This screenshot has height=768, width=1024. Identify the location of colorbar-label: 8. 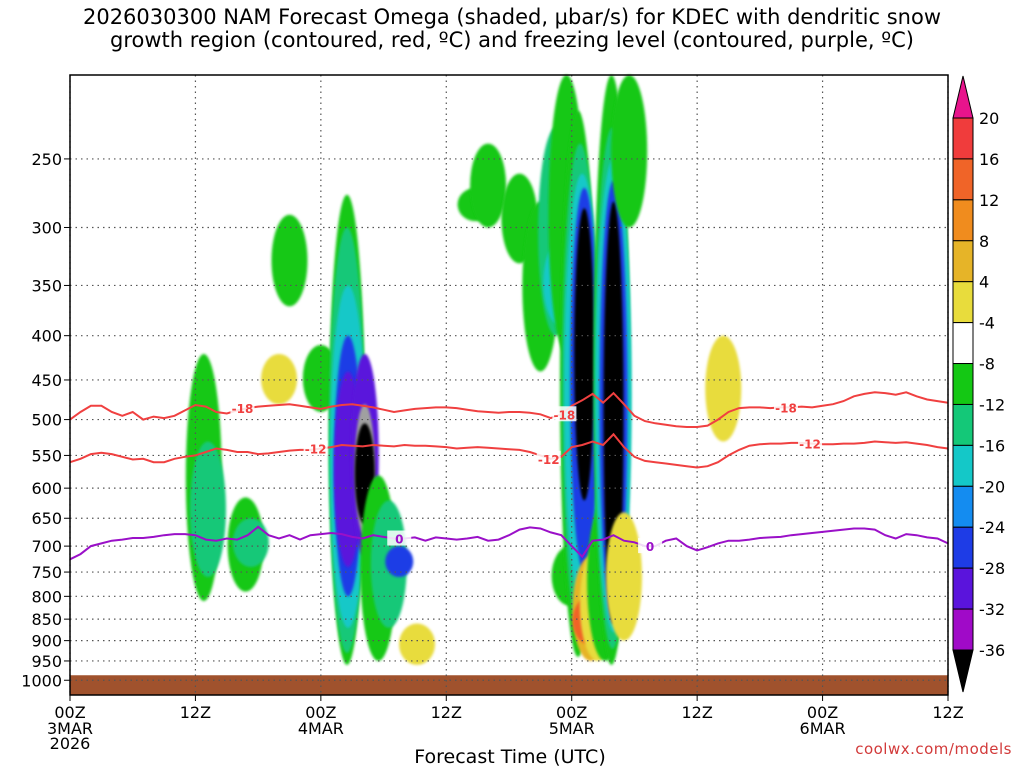
(984, 241).